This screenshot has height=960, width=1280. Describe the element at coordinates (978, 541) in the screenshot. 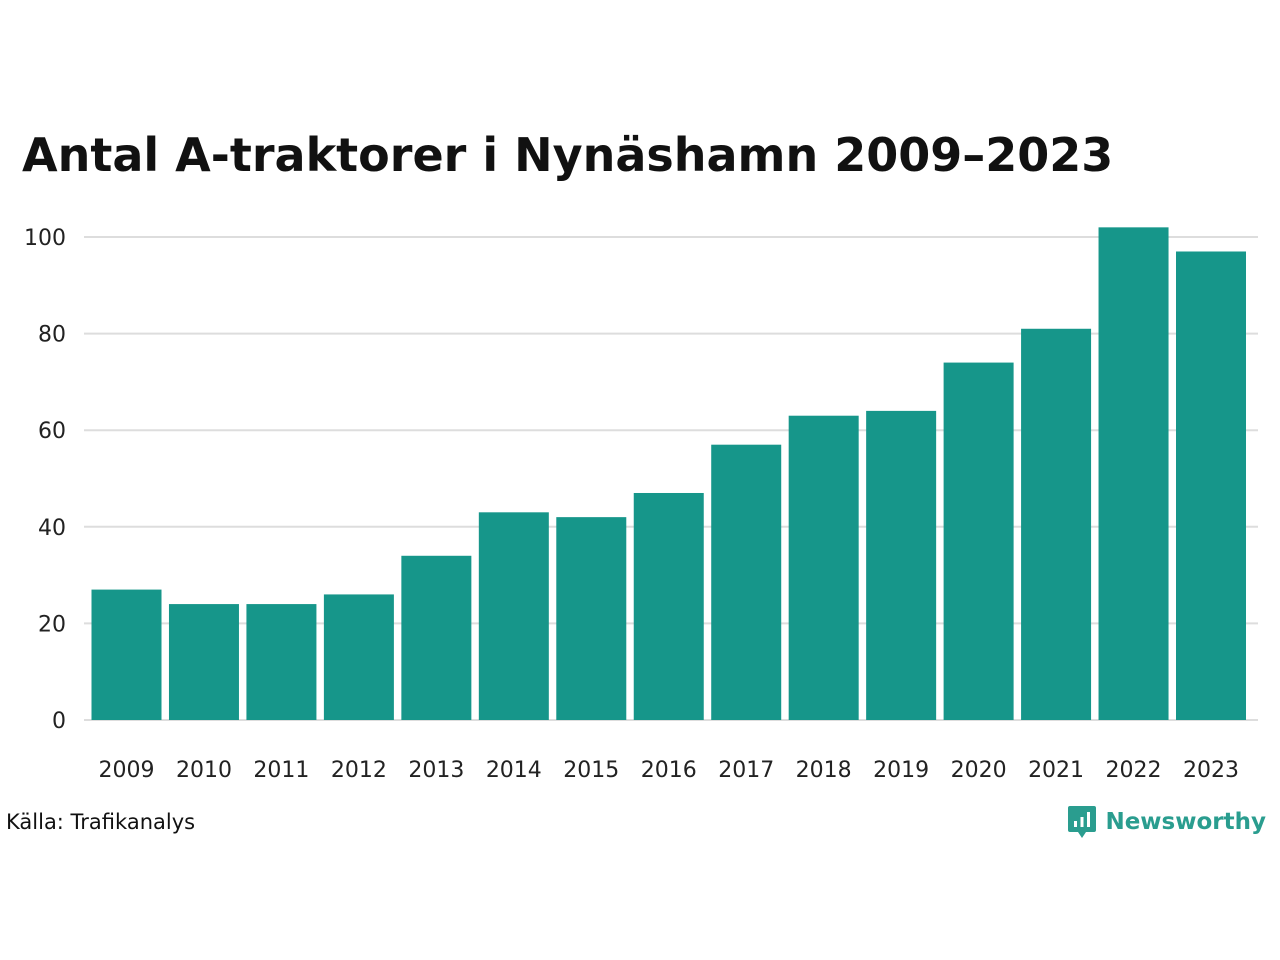

I see `bar-2020` at that location.